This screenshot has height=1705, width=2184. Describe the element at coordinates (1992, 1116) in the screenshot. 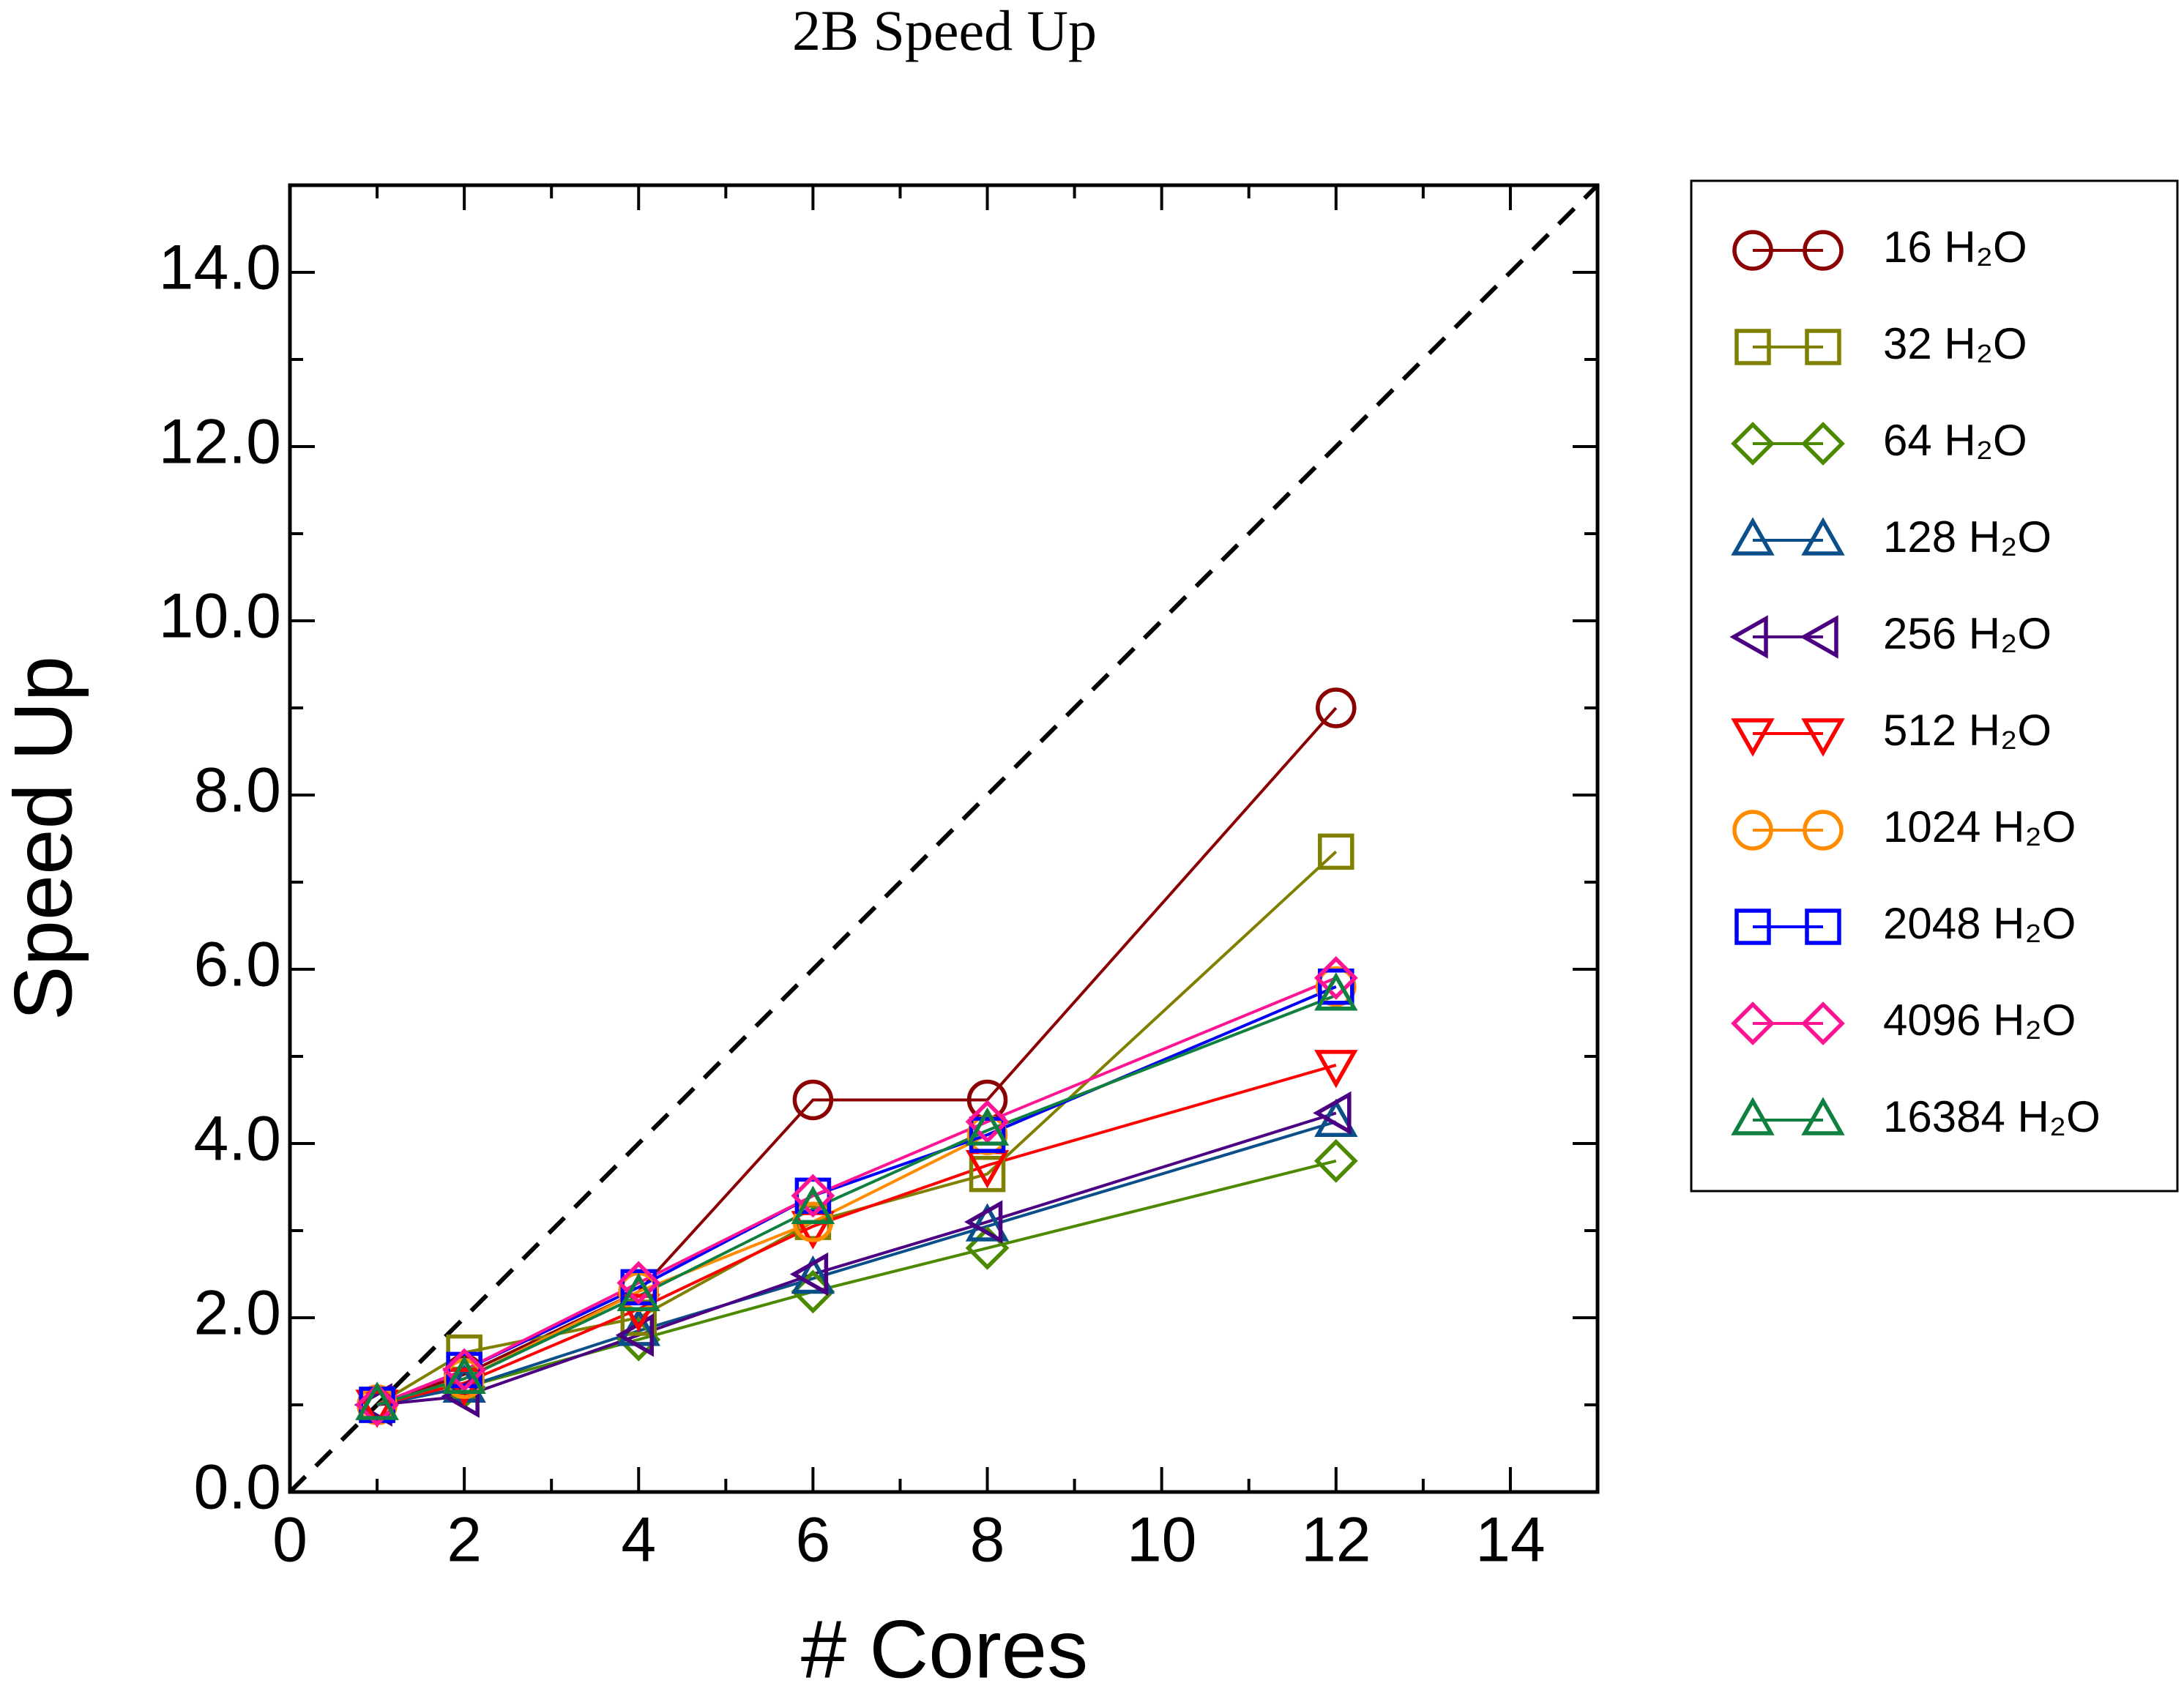

I see `legend-label: 16384 H₂O` at that location.